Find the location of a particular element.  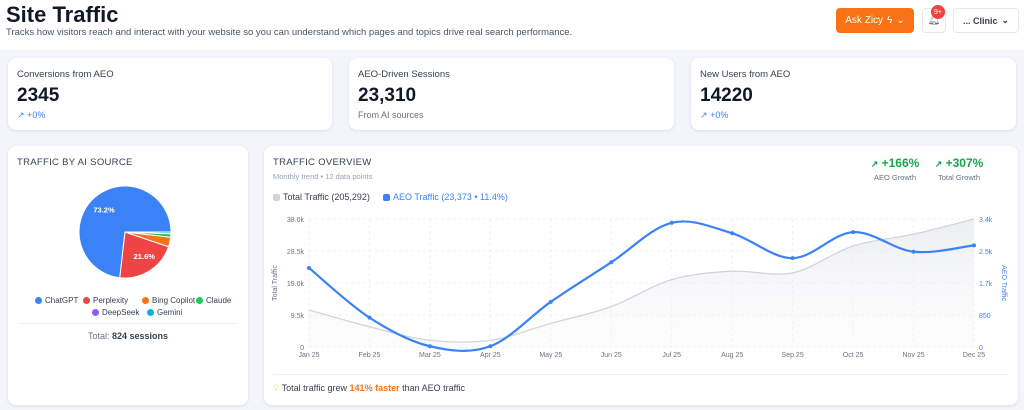

section-title: TRAFFIC OVERVIEW is located at coordinates (322, 162).